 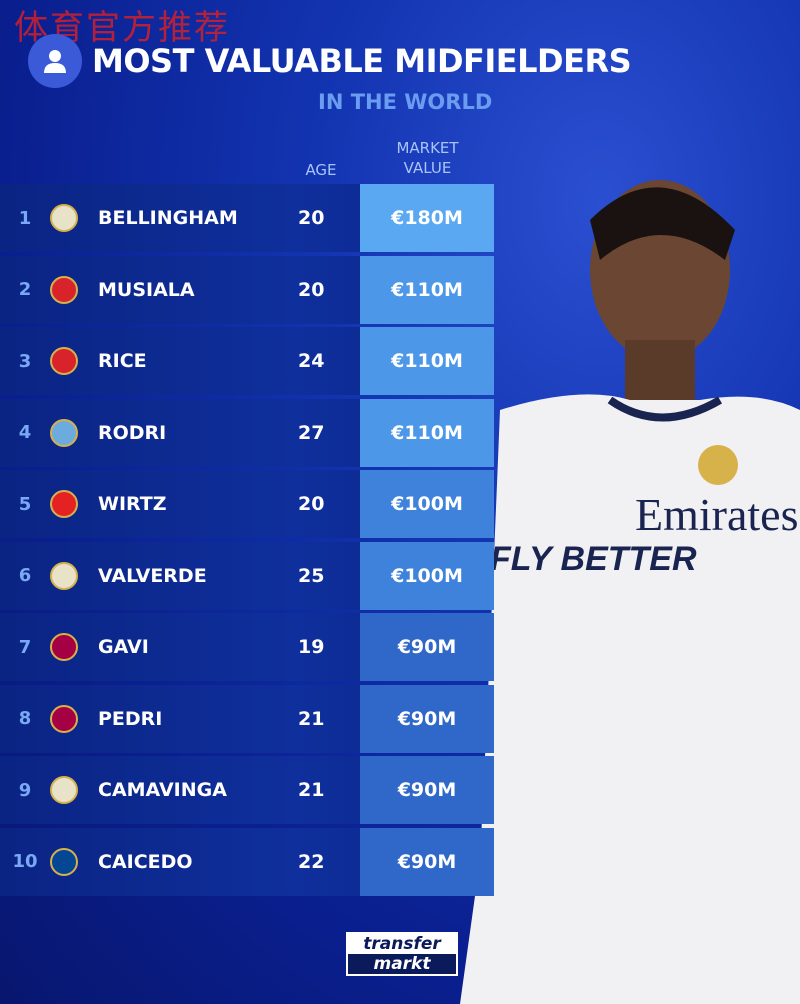 What do you see at coordinates (311, 575) in the screenshot?
I see `player-age: 25` at bounding box center [311, 575].